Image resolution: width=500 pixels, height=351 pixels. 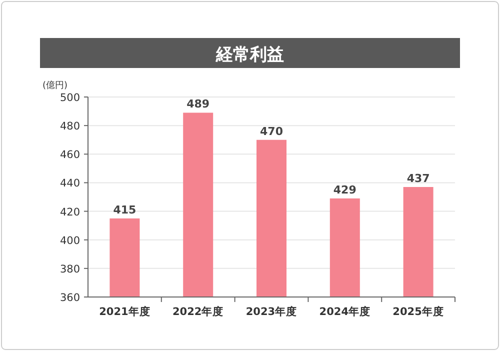 I want to click on x-tick-label: 2025年度, so click(x=418, y=311).